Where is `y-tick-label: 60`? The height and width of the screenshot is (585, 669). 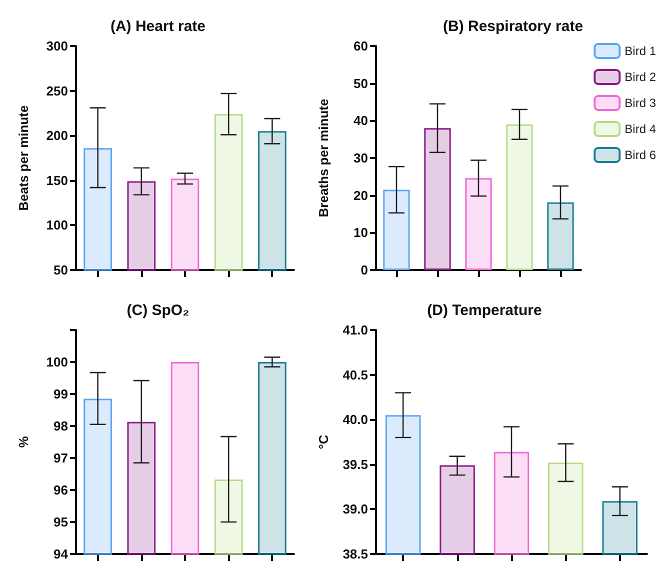 y-tick-label: 60 is located at coordinates (361, 46).